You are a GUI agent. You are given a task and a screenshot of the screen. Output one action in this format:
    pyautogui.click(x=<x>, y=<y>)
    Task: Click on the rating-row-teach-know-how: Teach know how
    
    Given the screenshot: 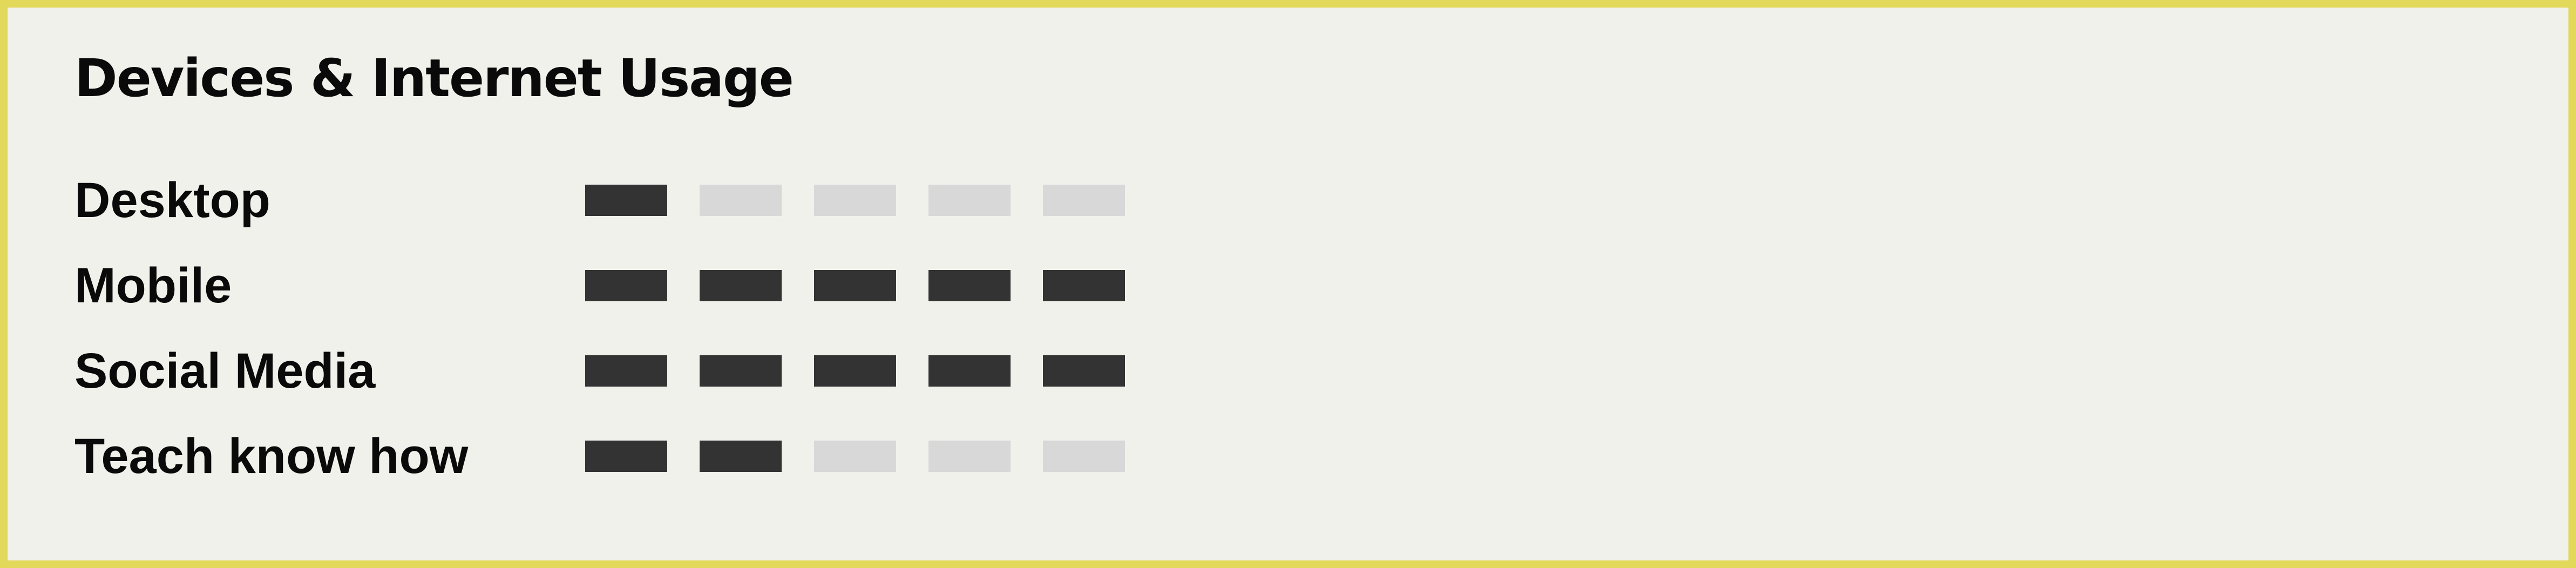 What is the action you would take?
    pyautogui.click(x=614, y=456)
    